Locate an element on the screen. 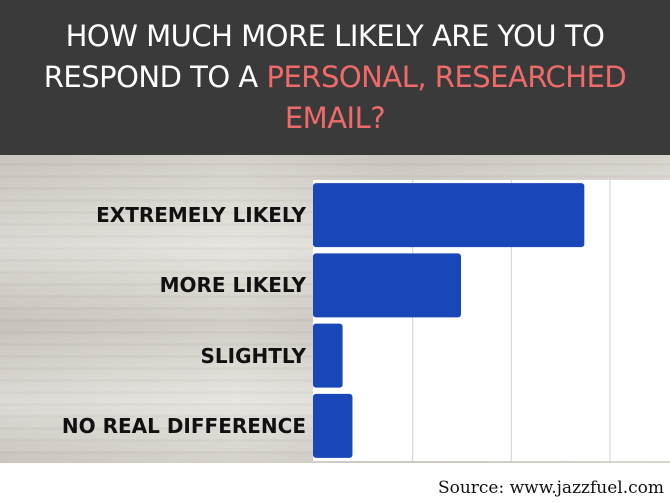 This screenshot has width=670, height=503. source-credit: Source: www.jazzfuel.com is located at coordinates (550, 488).